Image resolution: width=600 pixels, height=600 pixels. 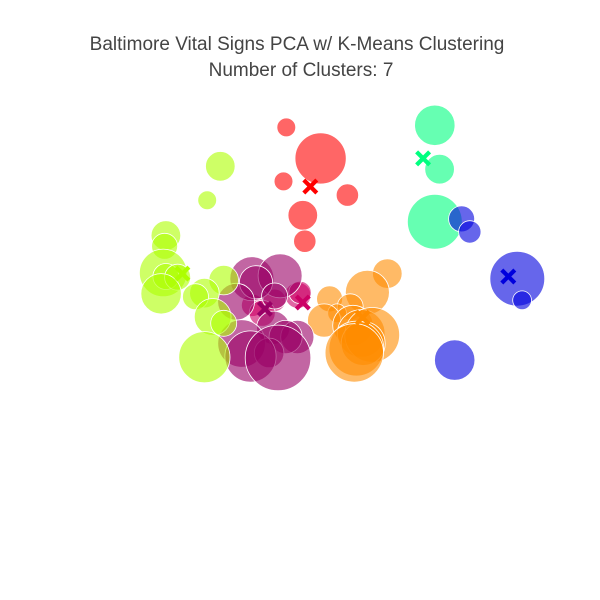 I want to click on cluster-0-centroid-marker, so click(x=310, y=186).